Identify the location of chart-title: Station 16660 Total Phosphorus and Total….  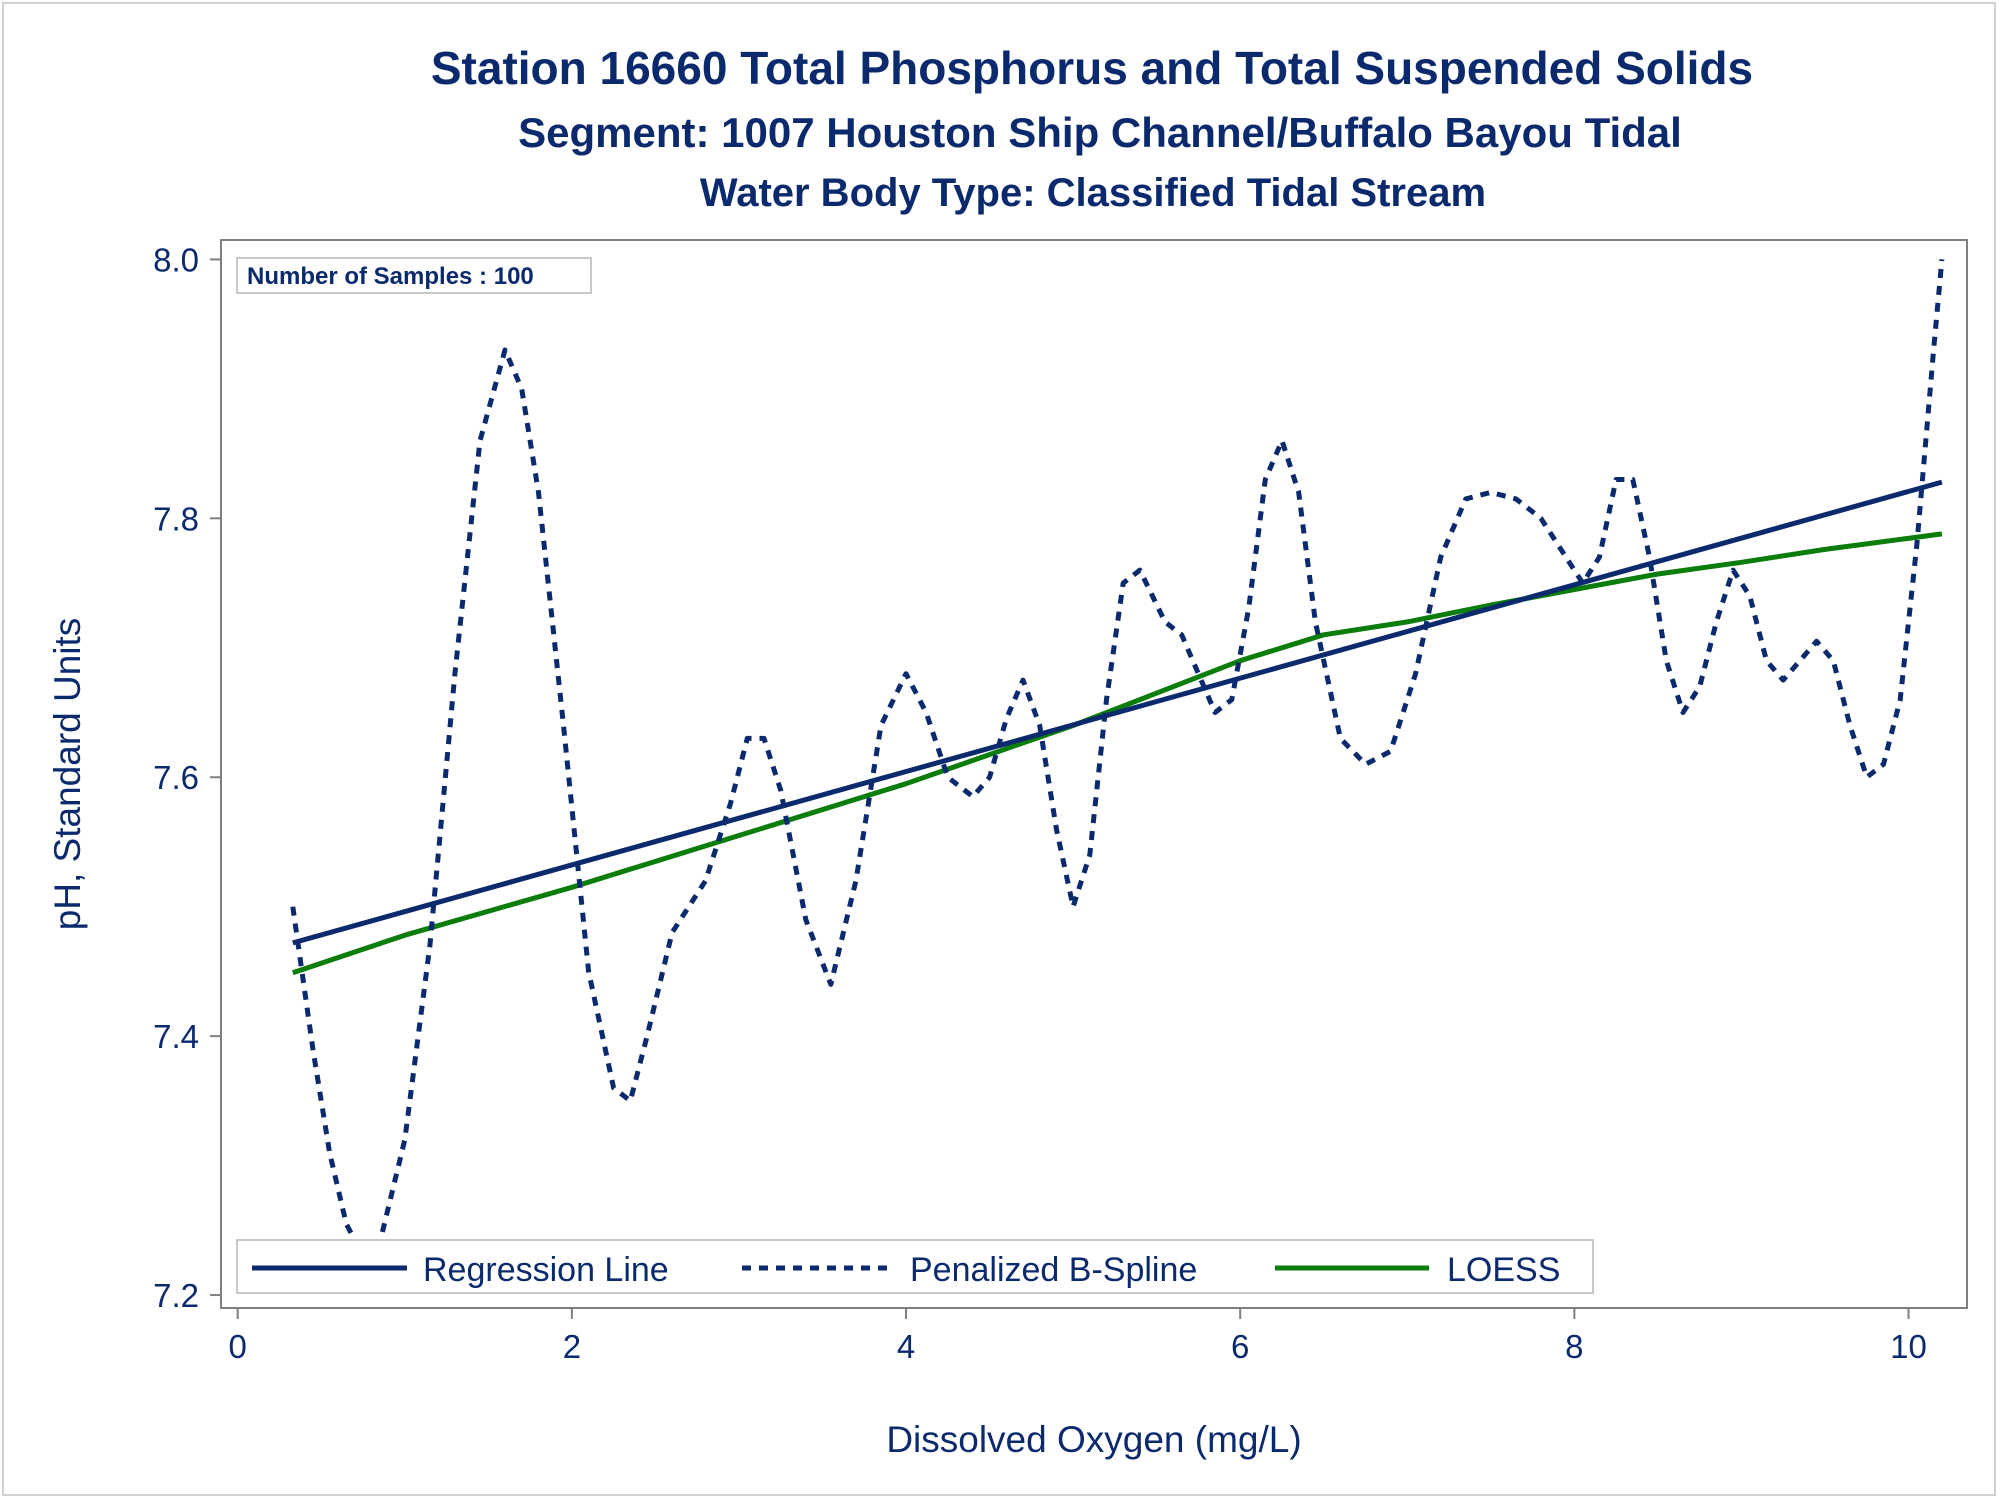
(1092, 68).